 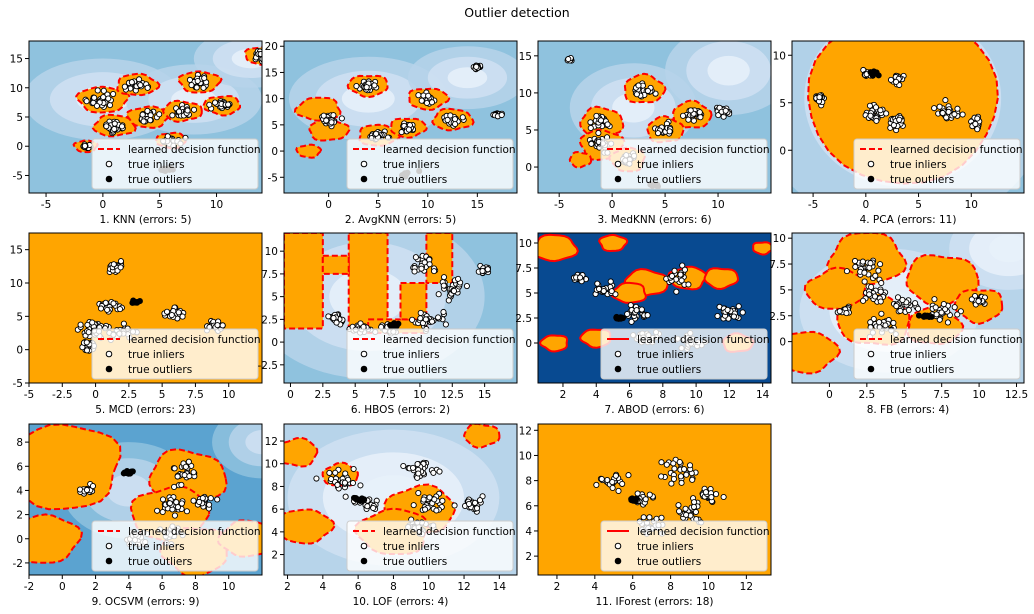 I want to click on x-tick-label: 6, so click(x=632, y=587).